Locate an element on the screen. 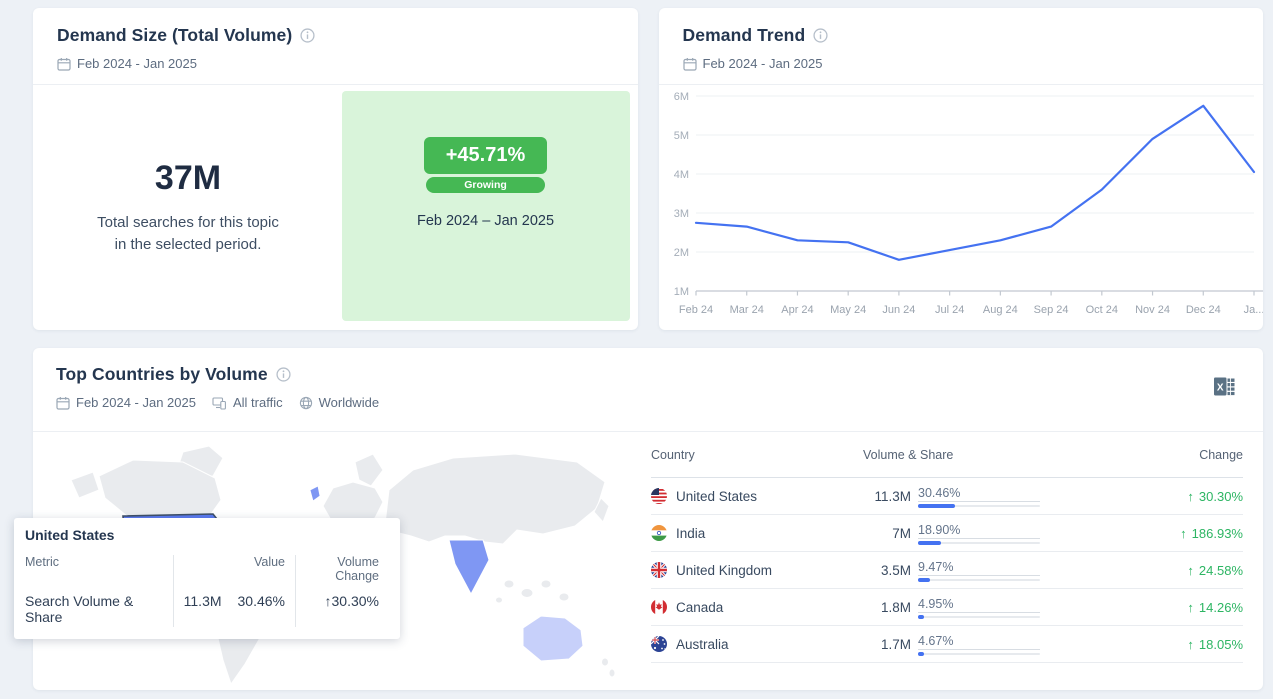 The width and height of the screenshot is (1273, 699). header-volume-share: Volume & Share is located at coordinates (908, 454).